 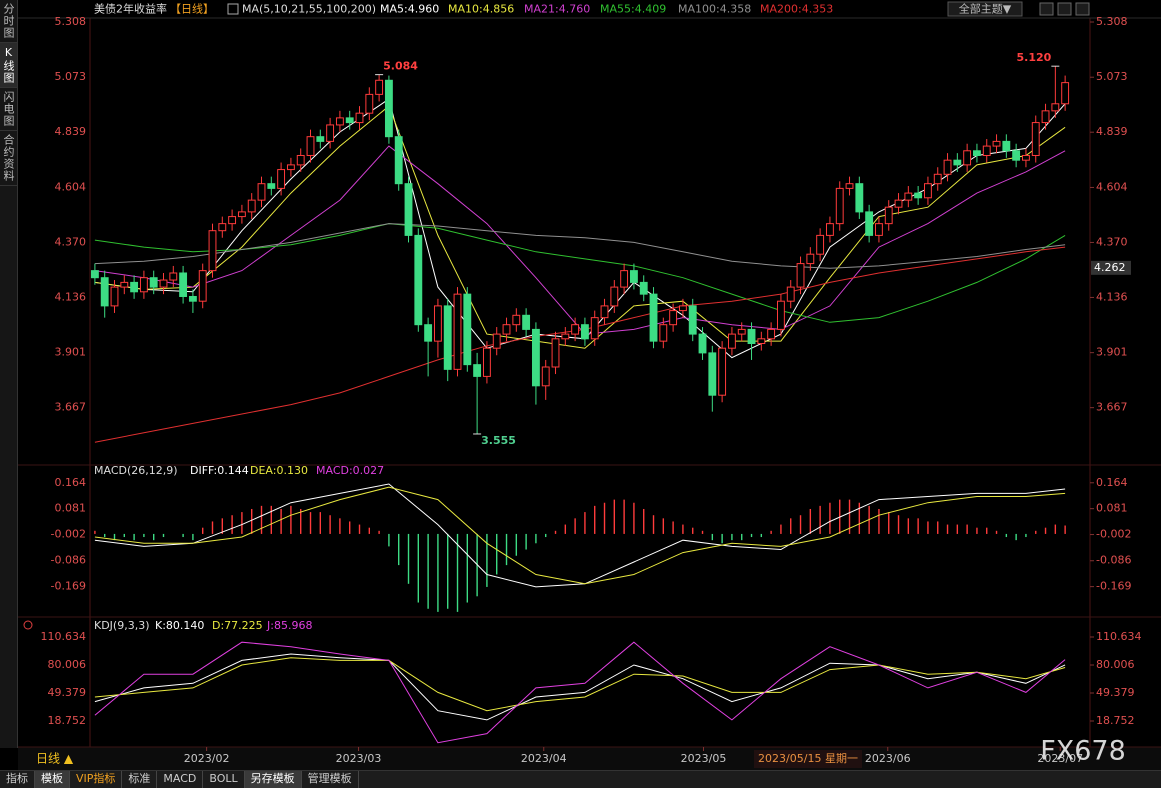 I want to click on theme-button-label: 全部主题▼, so click(x=985, y=9).